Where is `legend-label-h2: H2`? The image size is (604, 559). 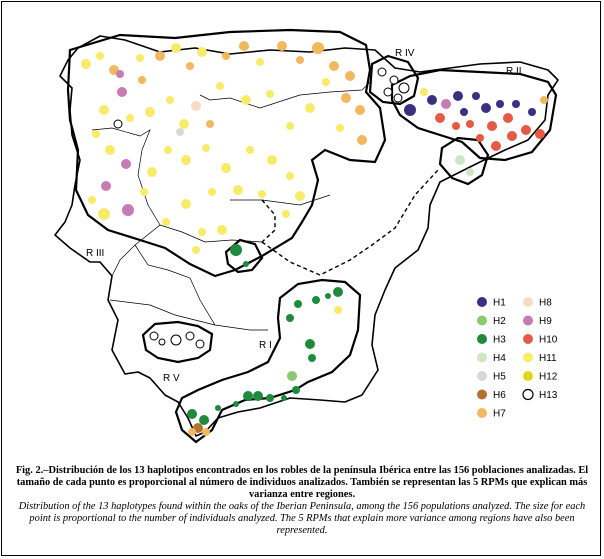
legend-label-h2: H2 is located at coordinates (499, 321).